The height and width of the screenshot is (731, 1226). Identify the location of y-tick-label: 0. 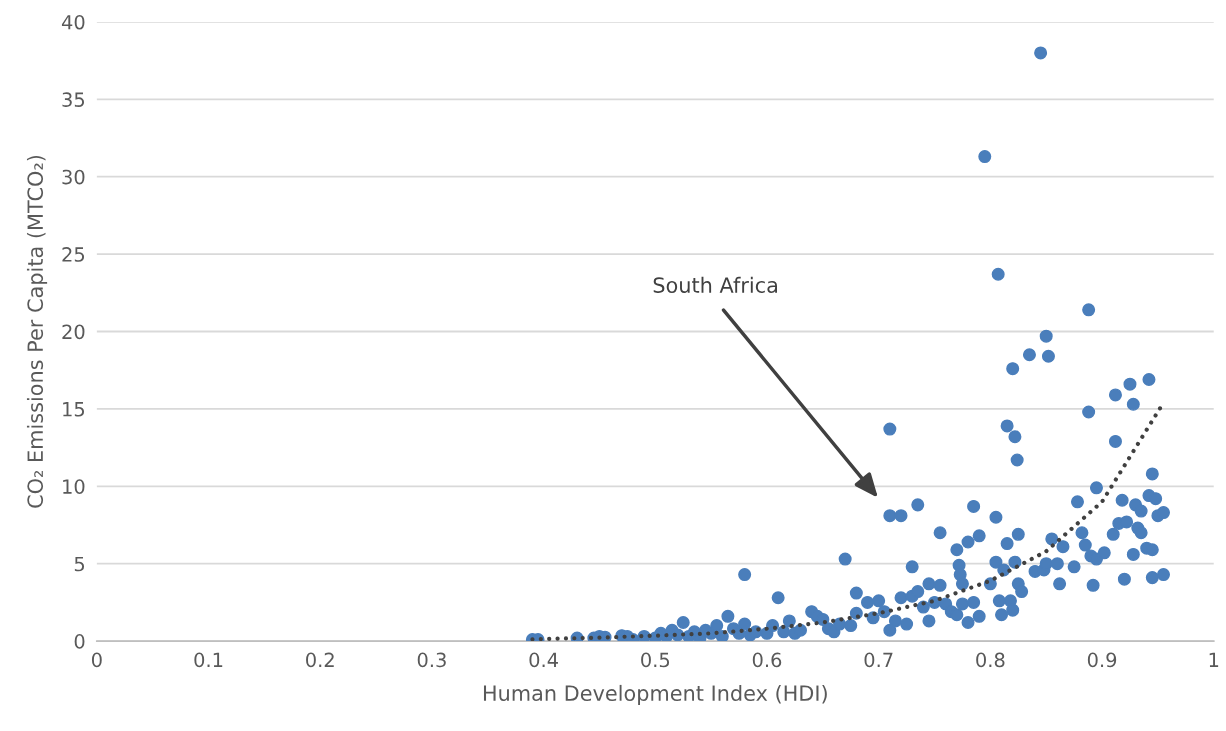
(79, 641).